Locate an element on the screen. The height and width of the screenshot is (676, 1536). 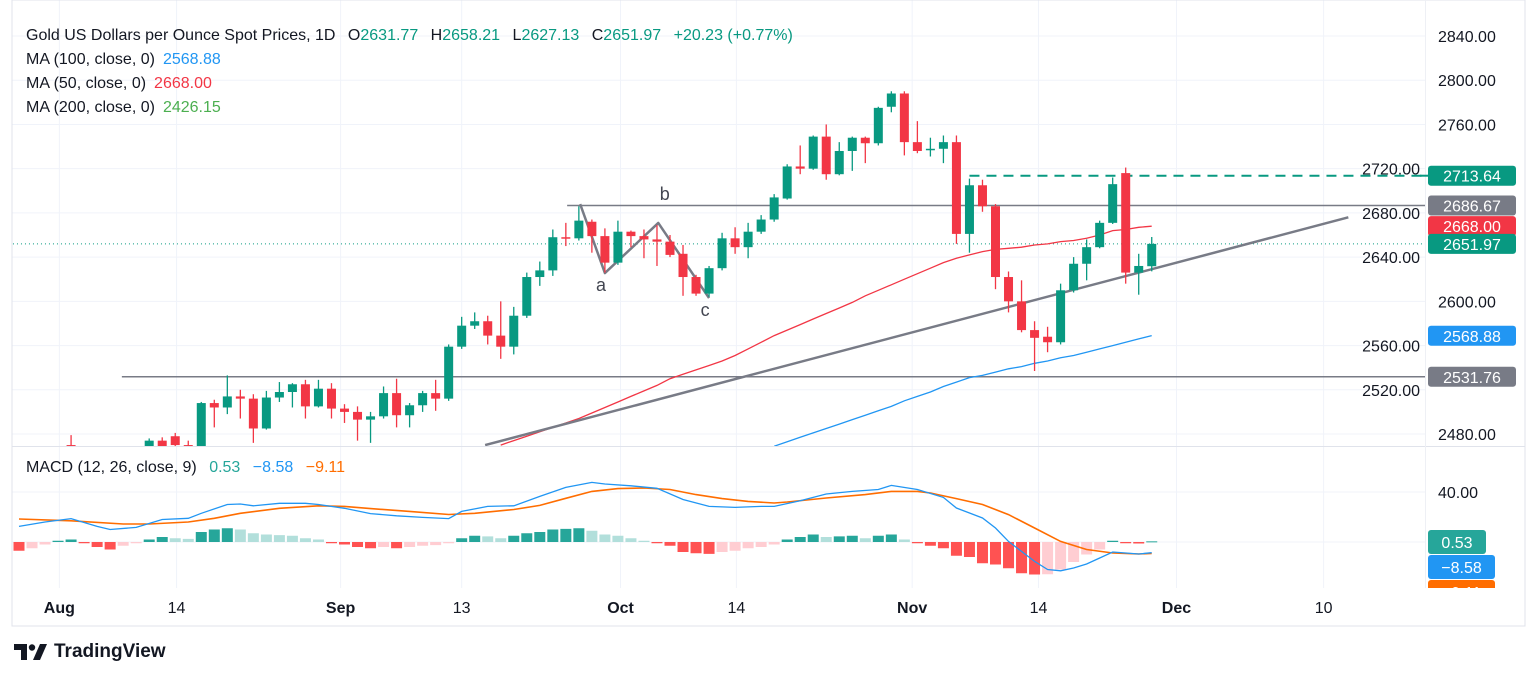
time-tick-label: Dec is located at coordinates (1176, 608).